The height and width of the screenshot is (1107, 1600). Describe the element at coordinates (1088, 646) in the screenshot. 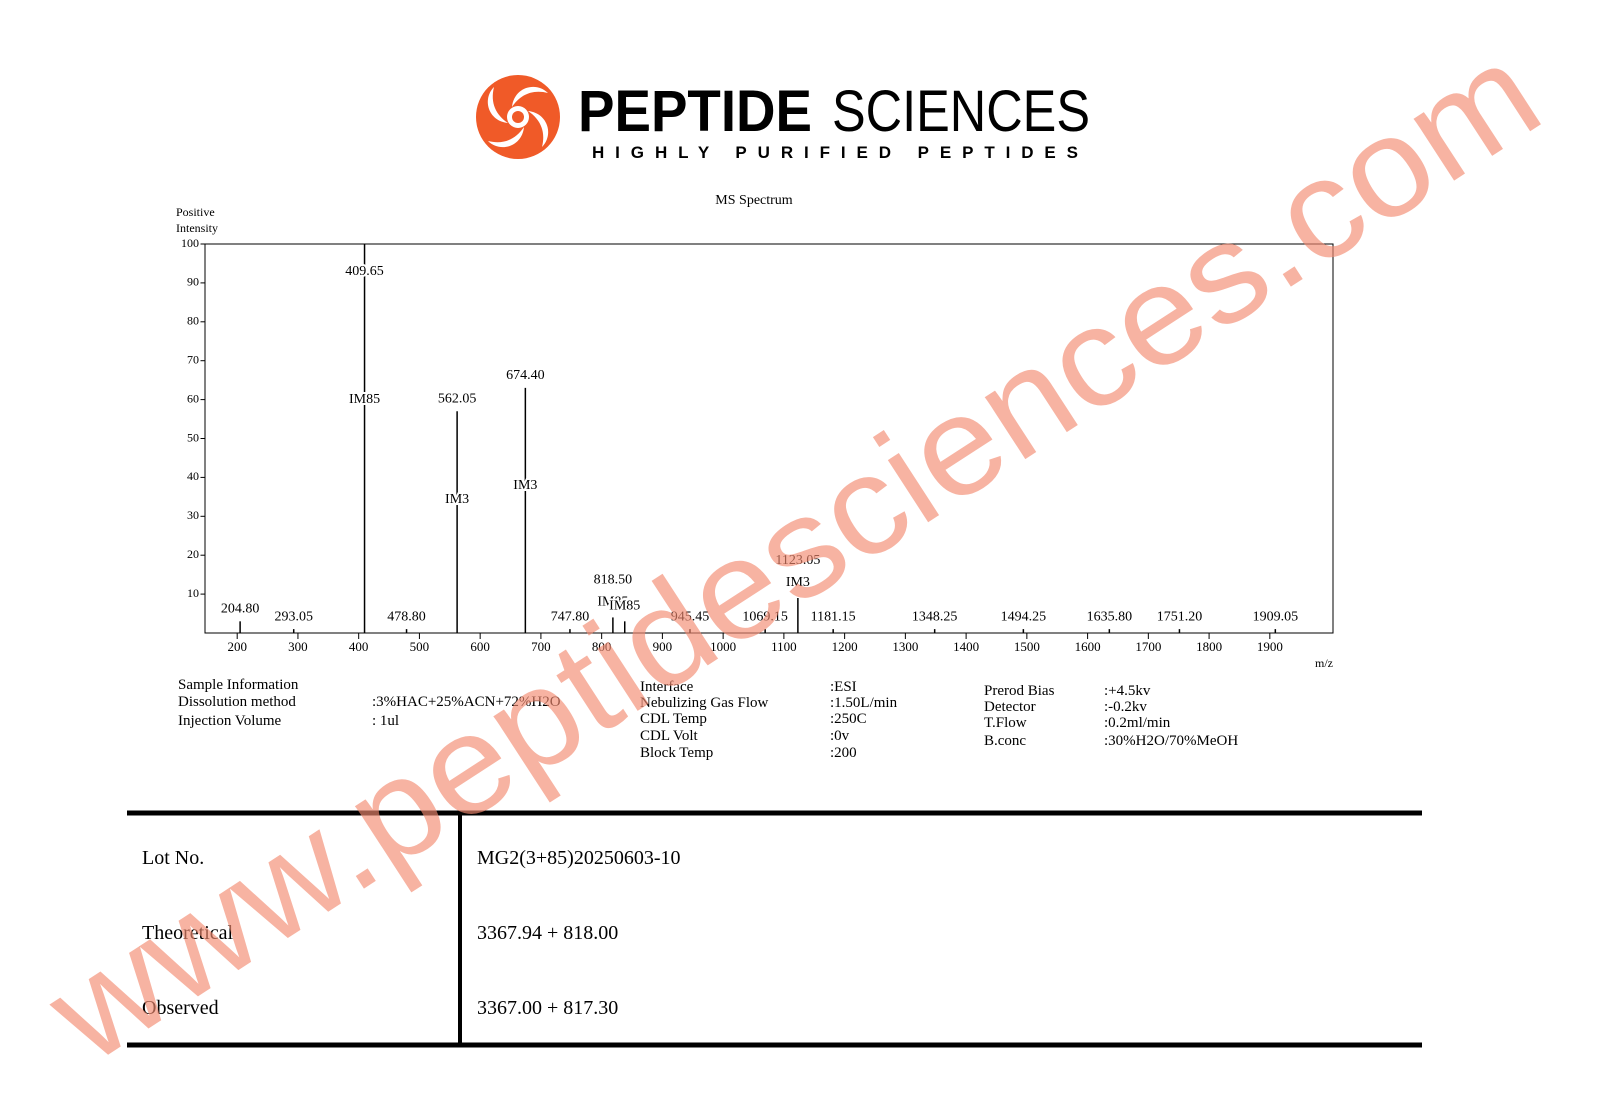

I see `x-tick-label: 1600` at that location.